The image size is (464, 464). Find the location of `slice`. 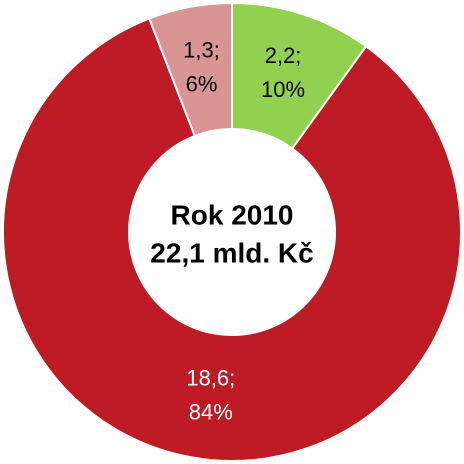

slice is located at coordinates (190, 69).